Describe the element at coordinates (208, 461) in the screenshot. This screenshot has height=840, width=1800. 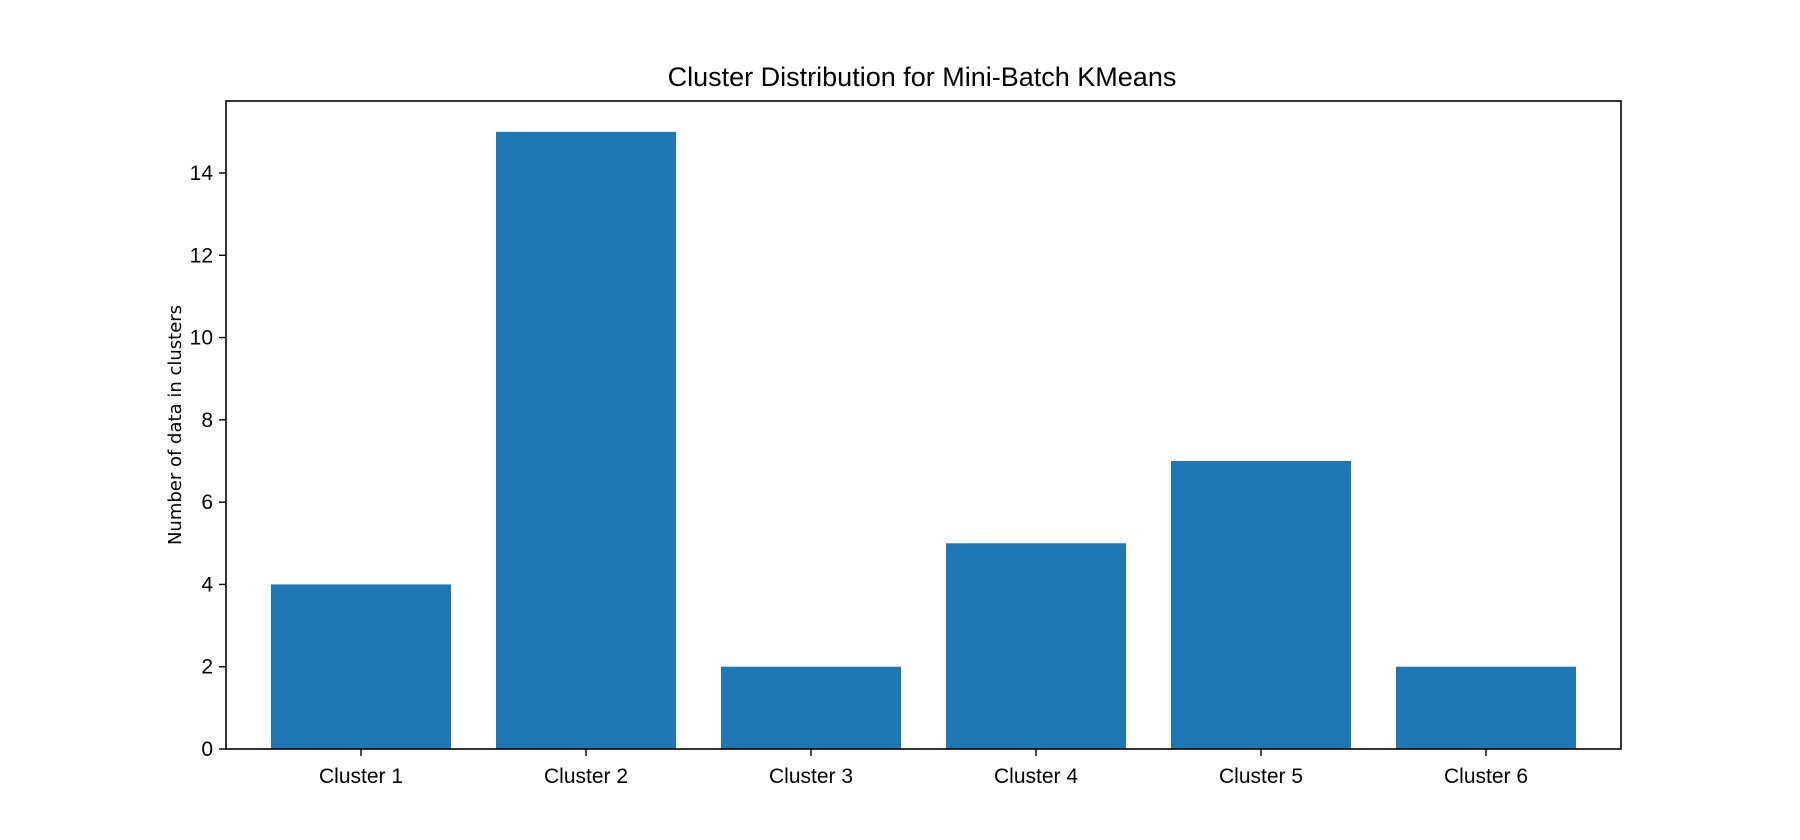
I see `y-ticks: 0 2 4 6 8 10 12 14` at that location.